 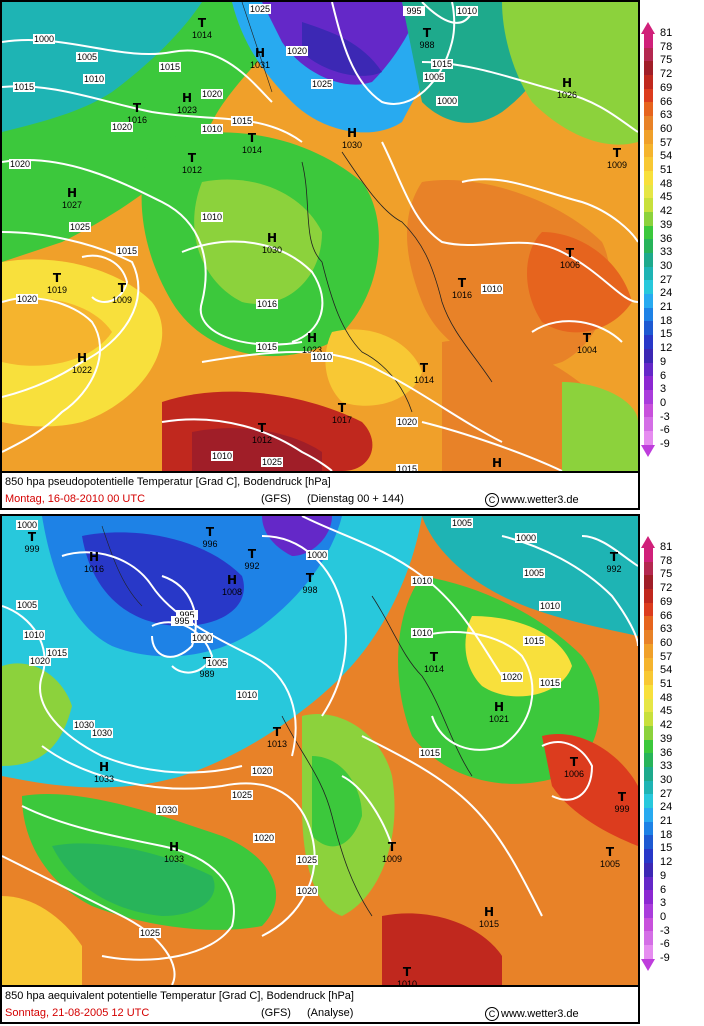 I want to click on legend-color-bar, so click(x=648, y=239).